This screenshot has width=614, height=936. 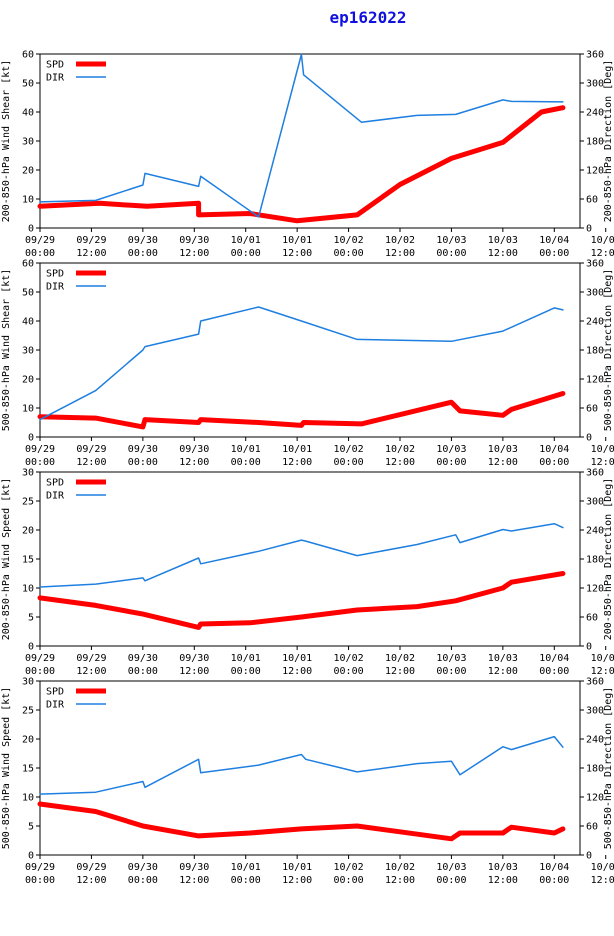 What do you see at coordinates (368, 17) in the screenshot?
I see `chart-title: ep162022` at bounding box center [368, 17].